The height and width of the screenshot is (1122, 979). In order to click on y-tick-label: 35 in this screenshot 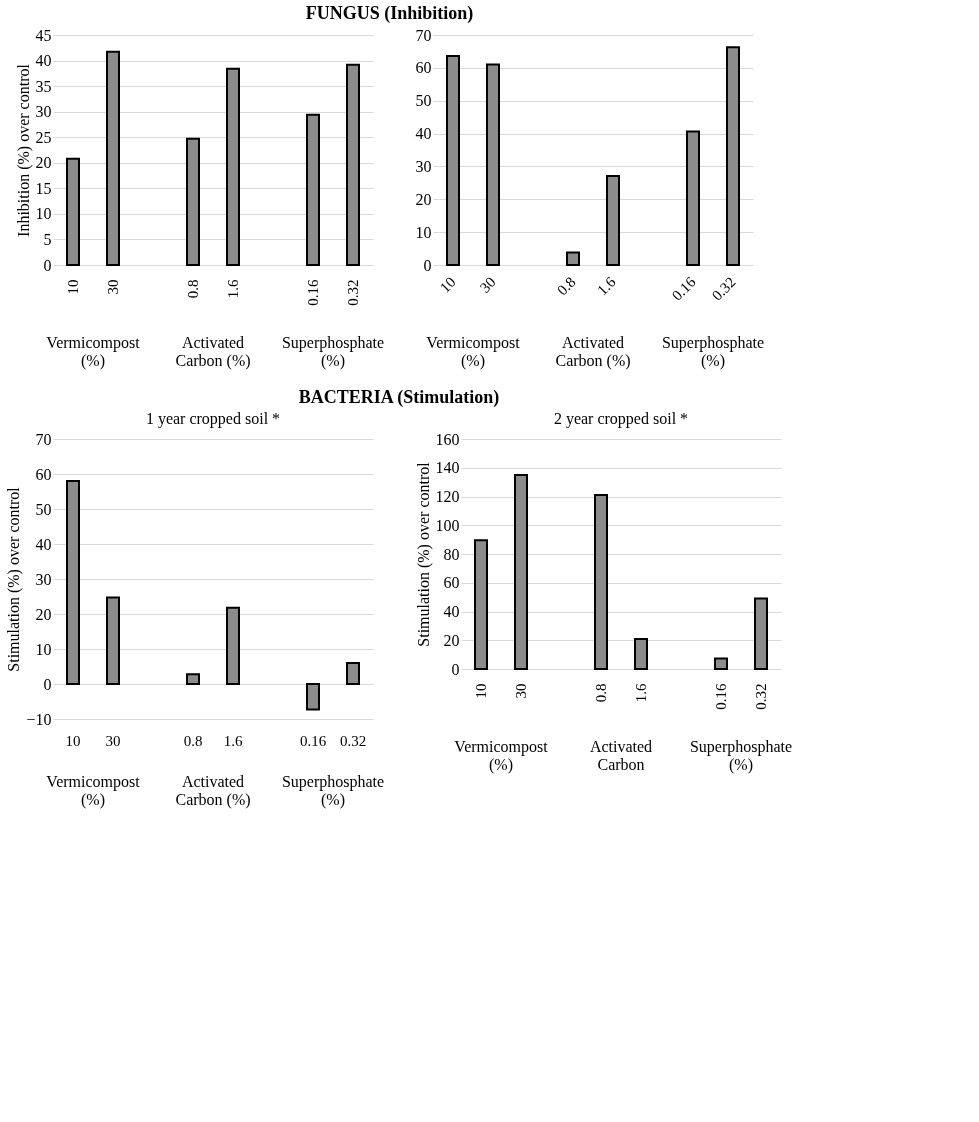, I will do `click(43, 86)`.